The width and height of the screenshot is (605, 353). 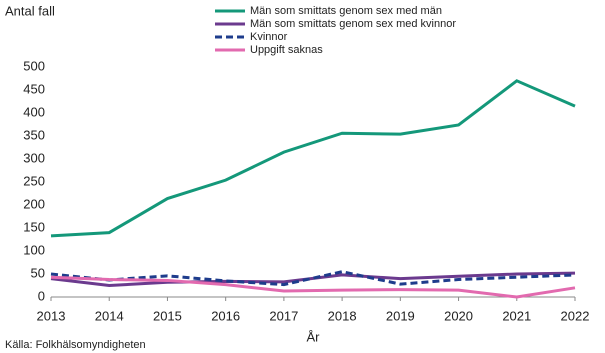 What do you see at coordinates (109, 315) in the screenshot?
I see `x-tick-label: 2014` at bounding box center [109, 315].